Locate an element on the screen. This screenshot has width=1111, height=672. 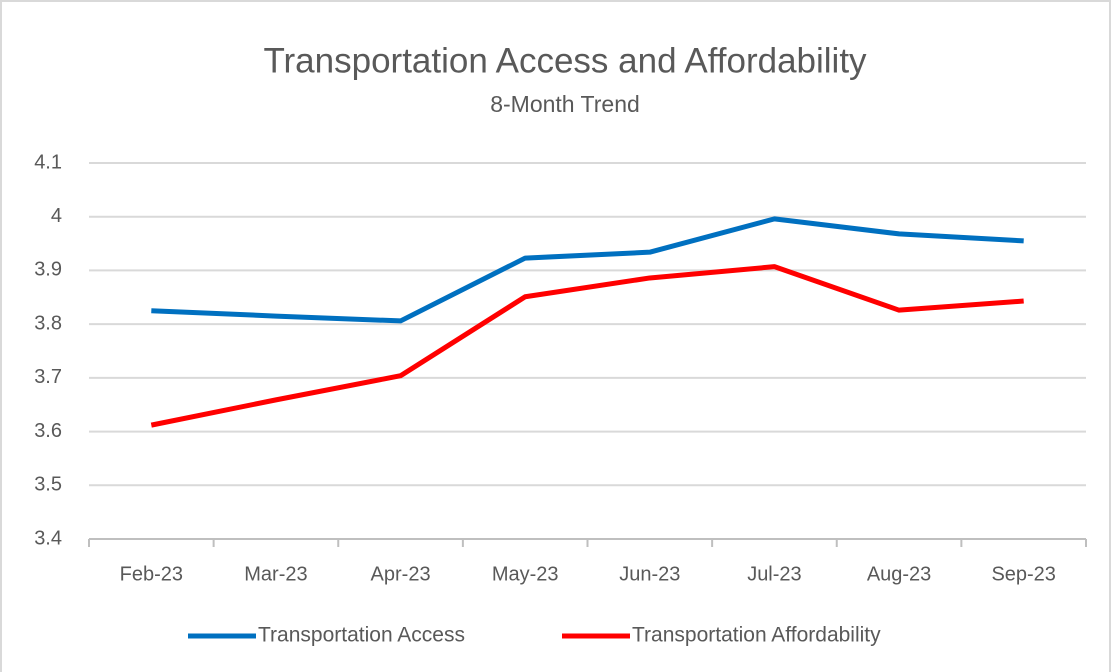
x-tick-label: Jun-23 is located at coordinates (649, 574).